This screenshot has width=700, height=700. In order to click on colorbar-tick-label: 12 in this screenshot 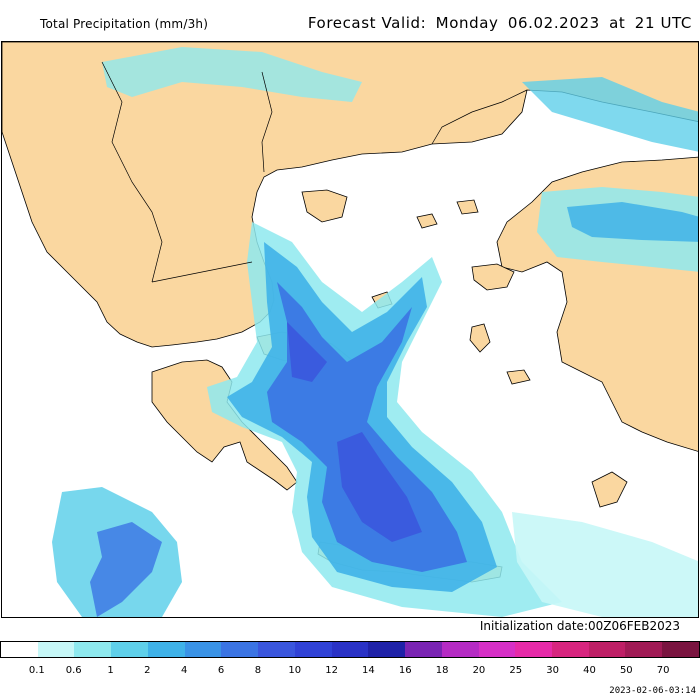, I will do `click(331, 670)`.